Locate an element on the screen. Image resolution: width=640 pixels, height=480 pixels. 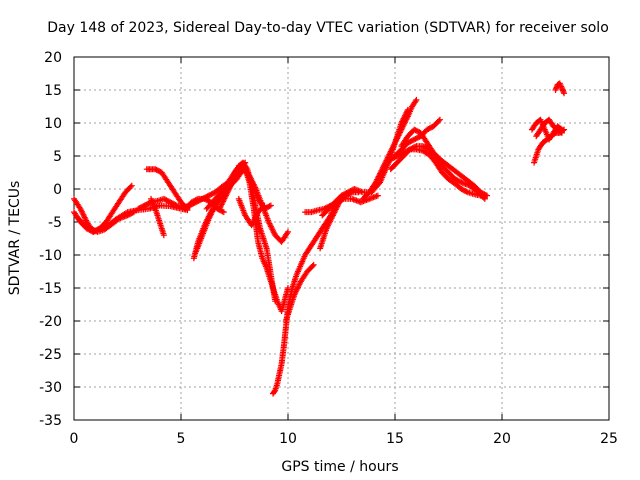
y-axis-label: SDTVAR / TECUs is located at coordinates (15, 238).